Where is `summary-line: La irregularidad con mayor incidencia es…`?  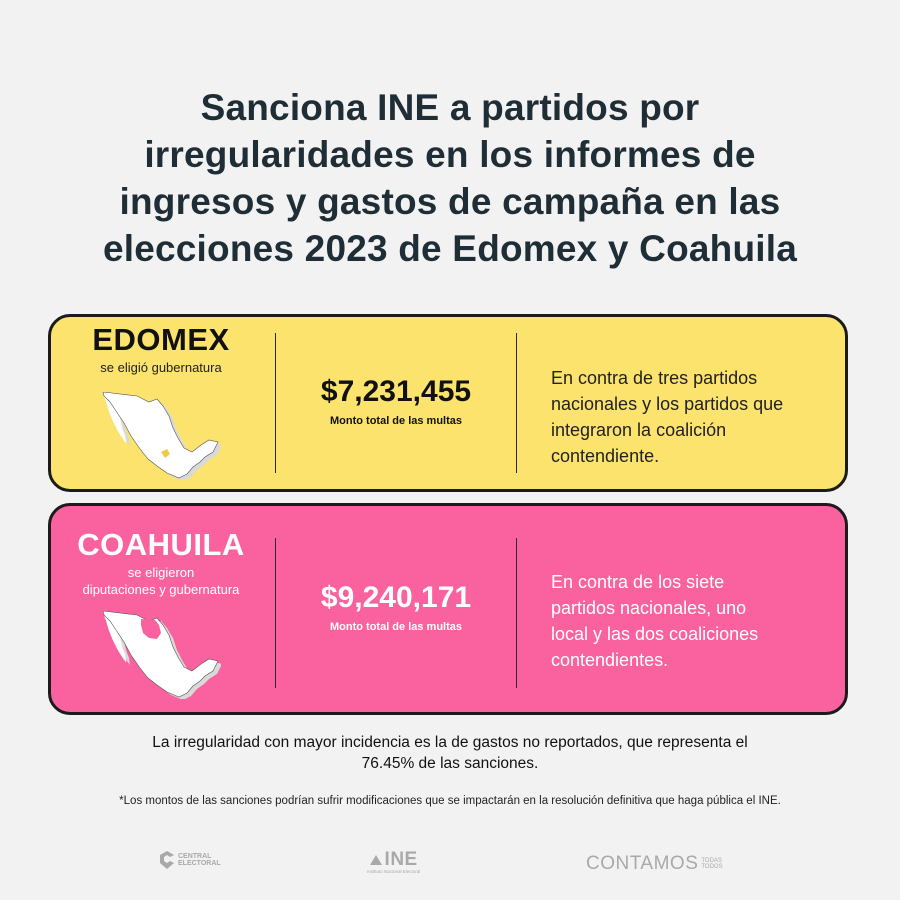 summary-line: La irregularidad con mayor incidencia es… is located at coordinates (450, 742).